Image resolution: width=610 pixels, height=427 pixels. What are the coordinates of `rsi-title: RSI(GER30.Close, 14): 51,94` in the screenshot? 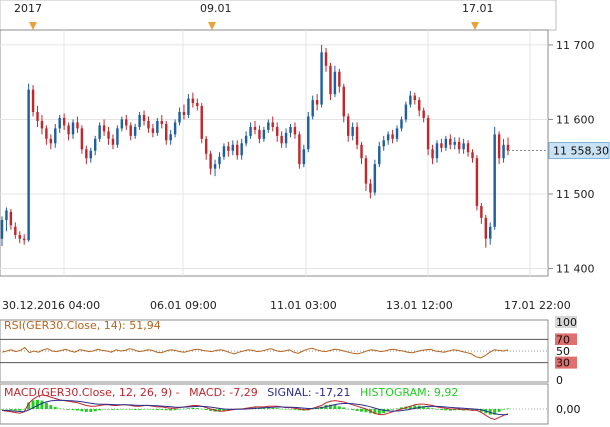 It's located at (82, 325).